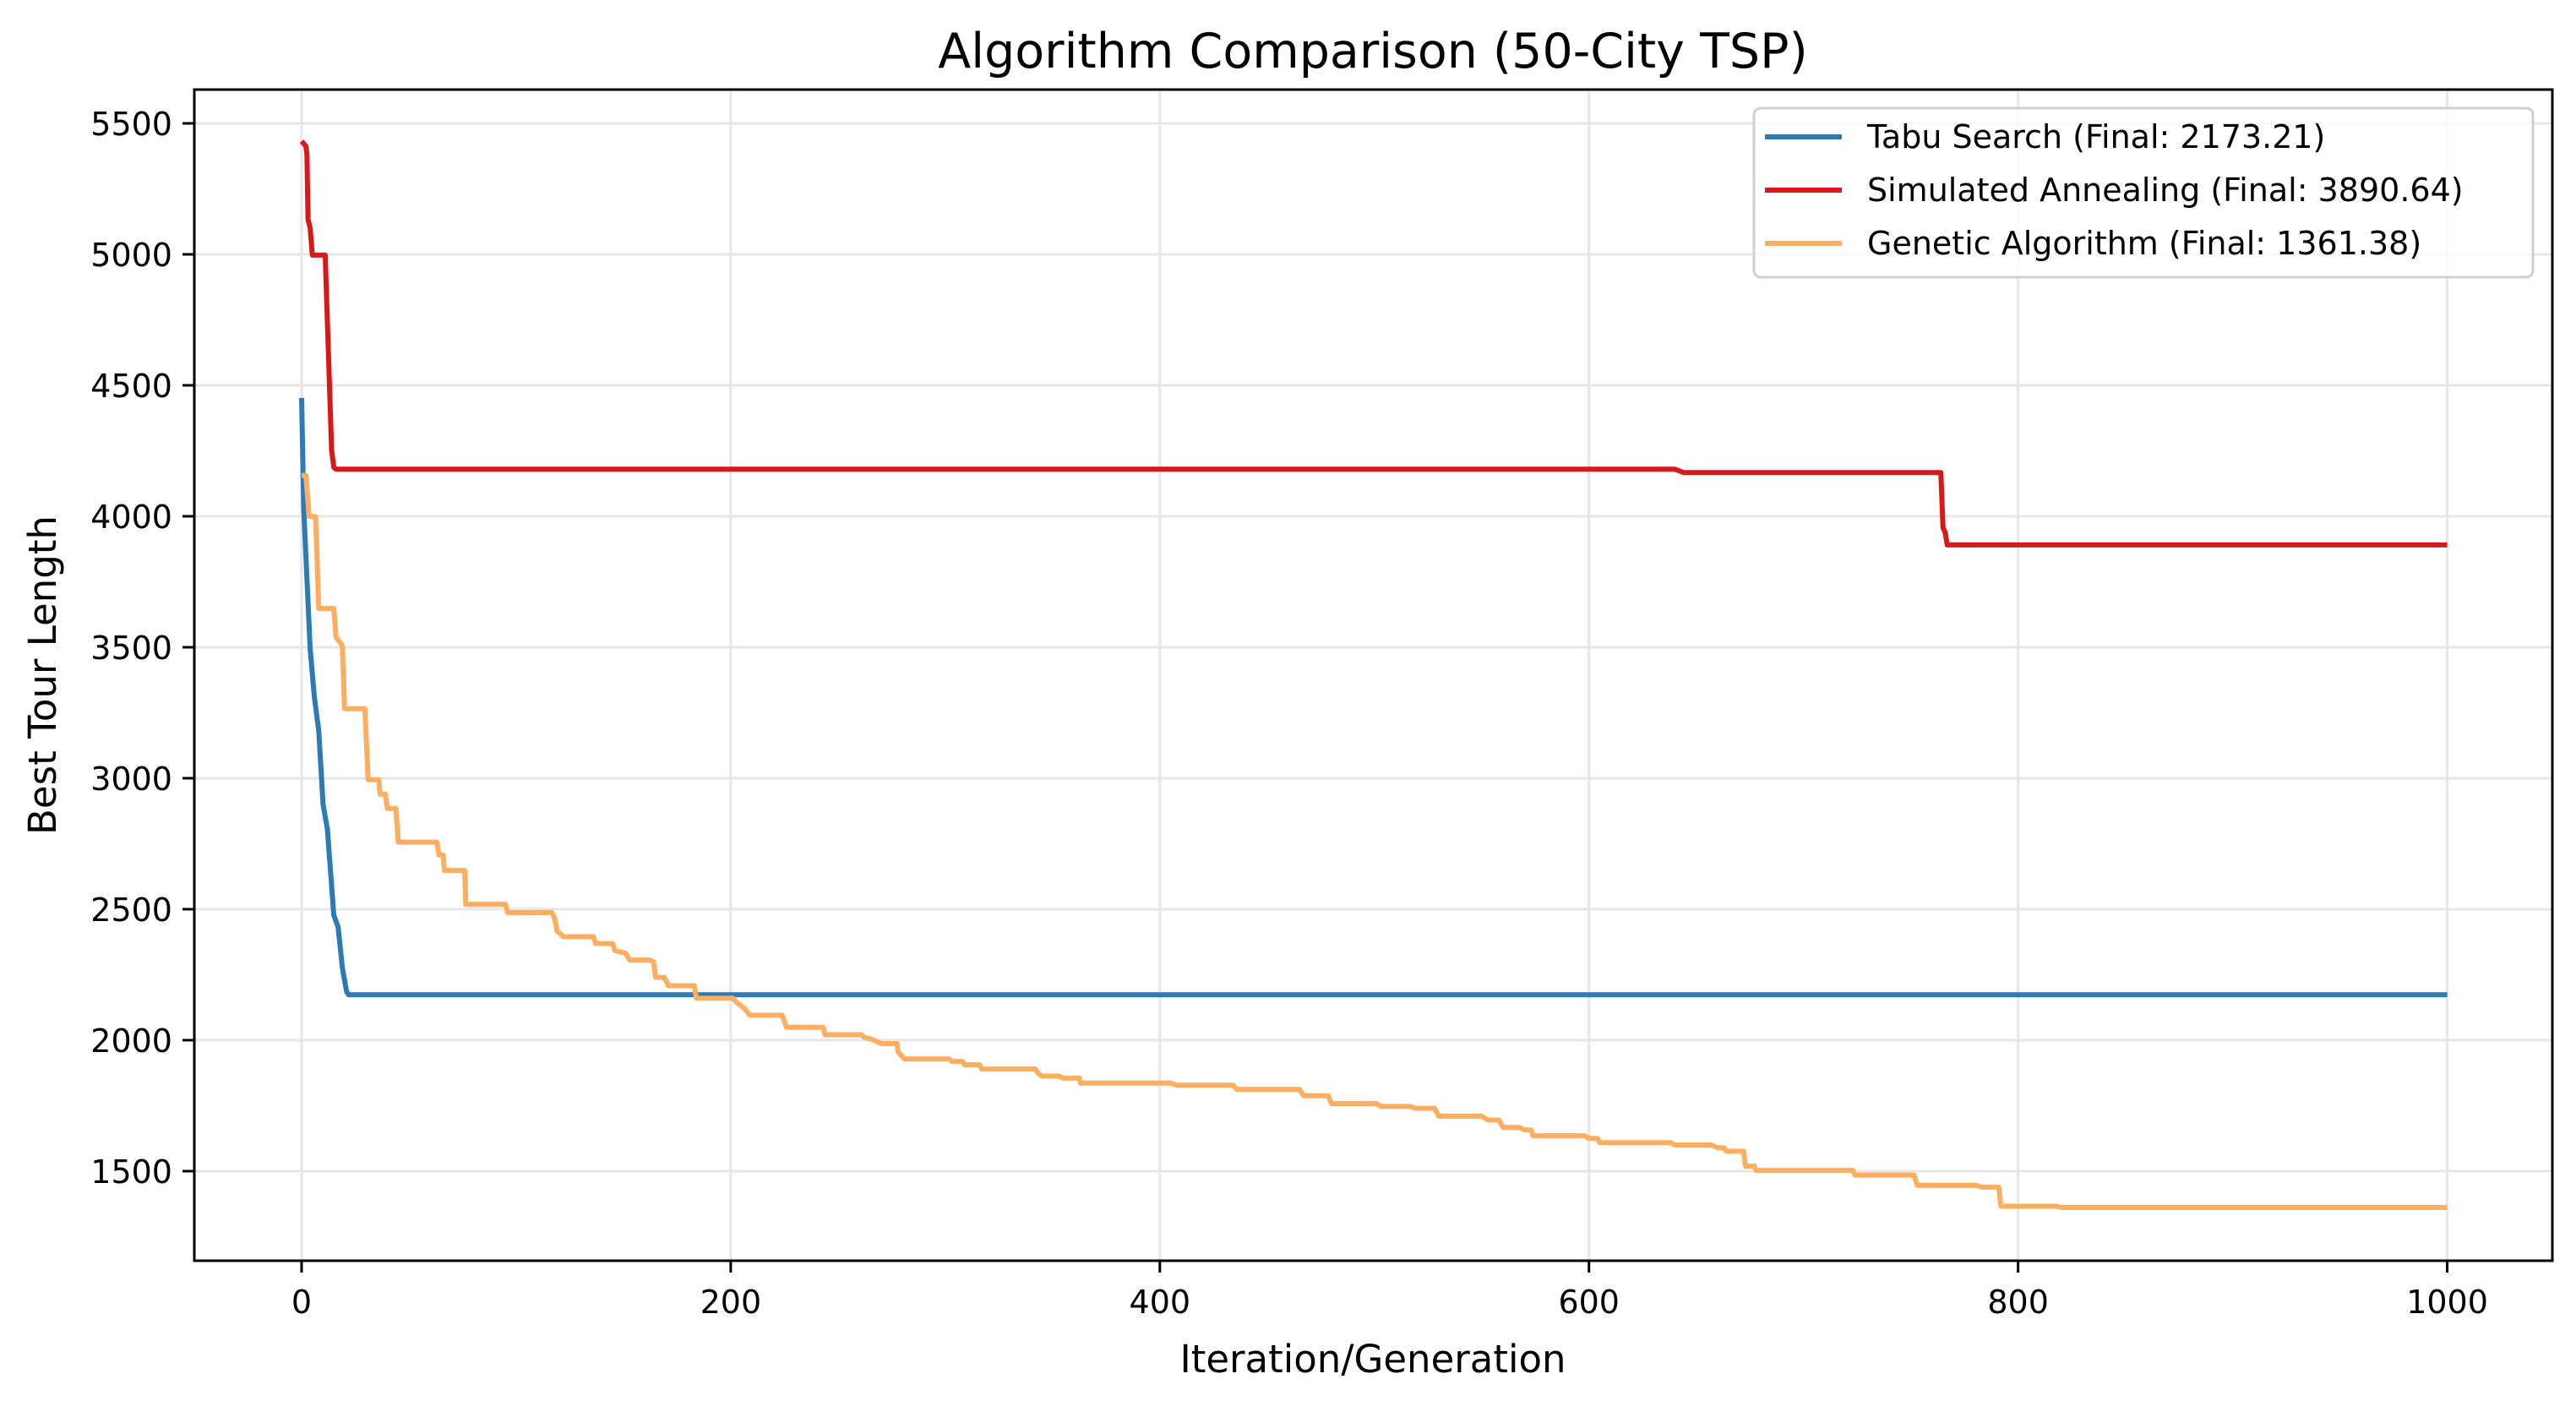 Image resolution: width=2576 pixels, height=1401 pixels. What do you see at coordinates (131, 255) in the screenshot?
I see `y-tick-label: 5000` at bounding box center [131, 255].